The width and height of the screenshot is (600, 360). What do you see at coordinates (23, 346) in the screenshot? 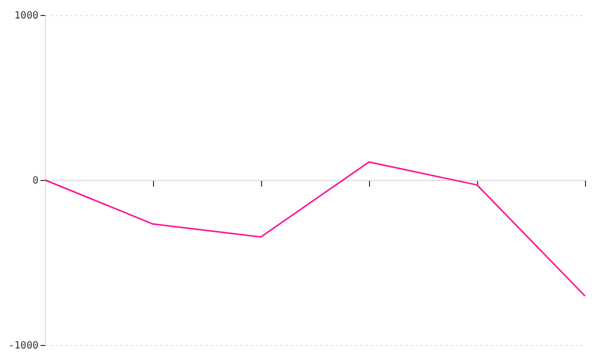
I see `y-tick-label: -1000` at bounding box center [23, 346].